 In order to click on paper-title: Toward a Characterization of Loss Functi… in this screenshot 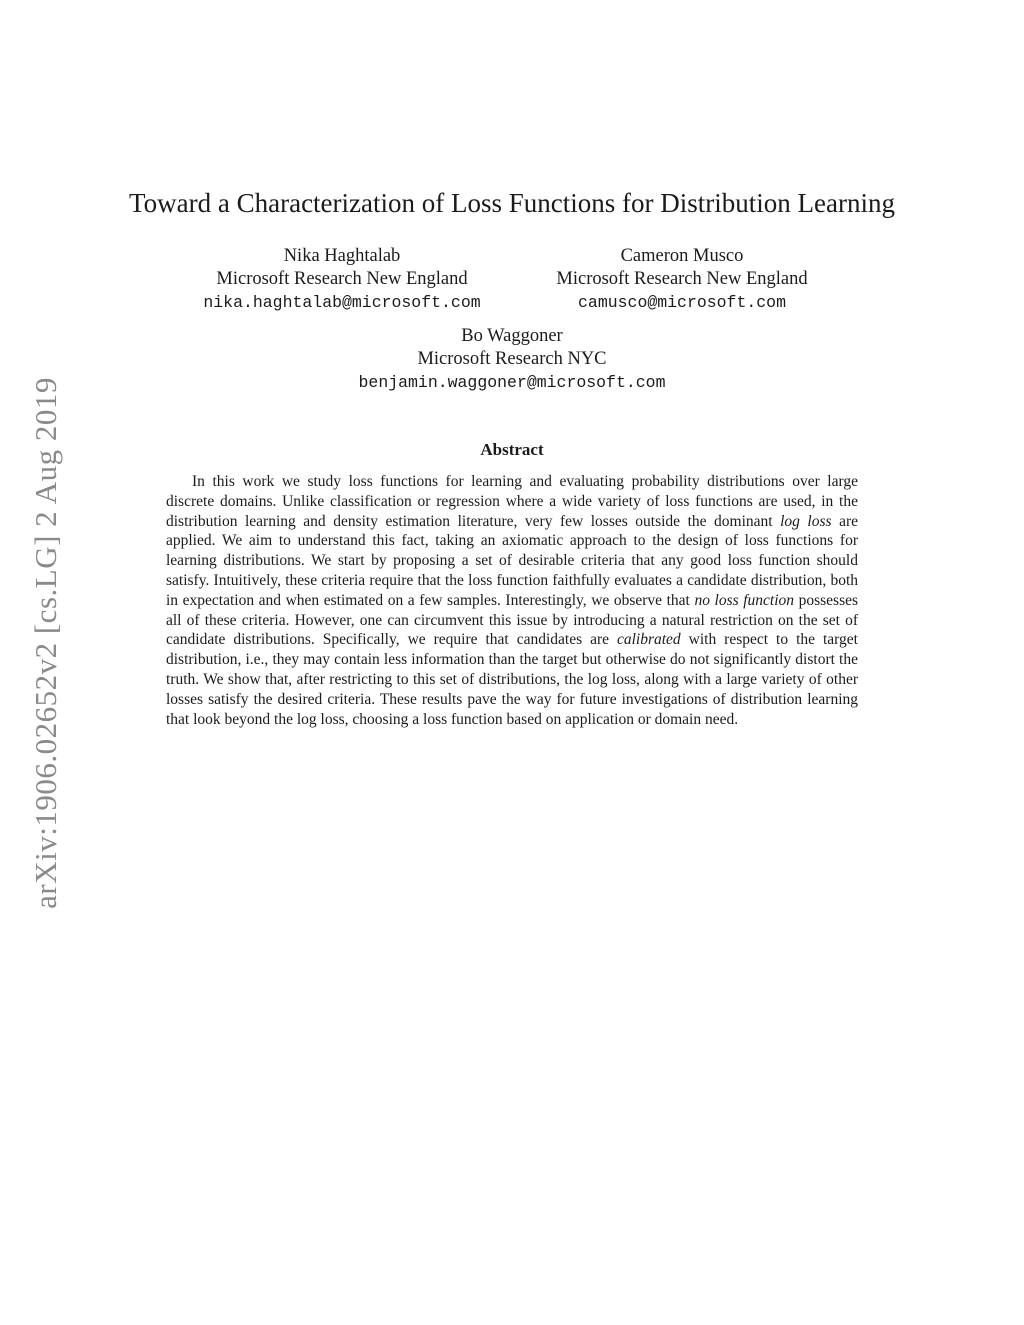, I will do `click(512, 203)`.